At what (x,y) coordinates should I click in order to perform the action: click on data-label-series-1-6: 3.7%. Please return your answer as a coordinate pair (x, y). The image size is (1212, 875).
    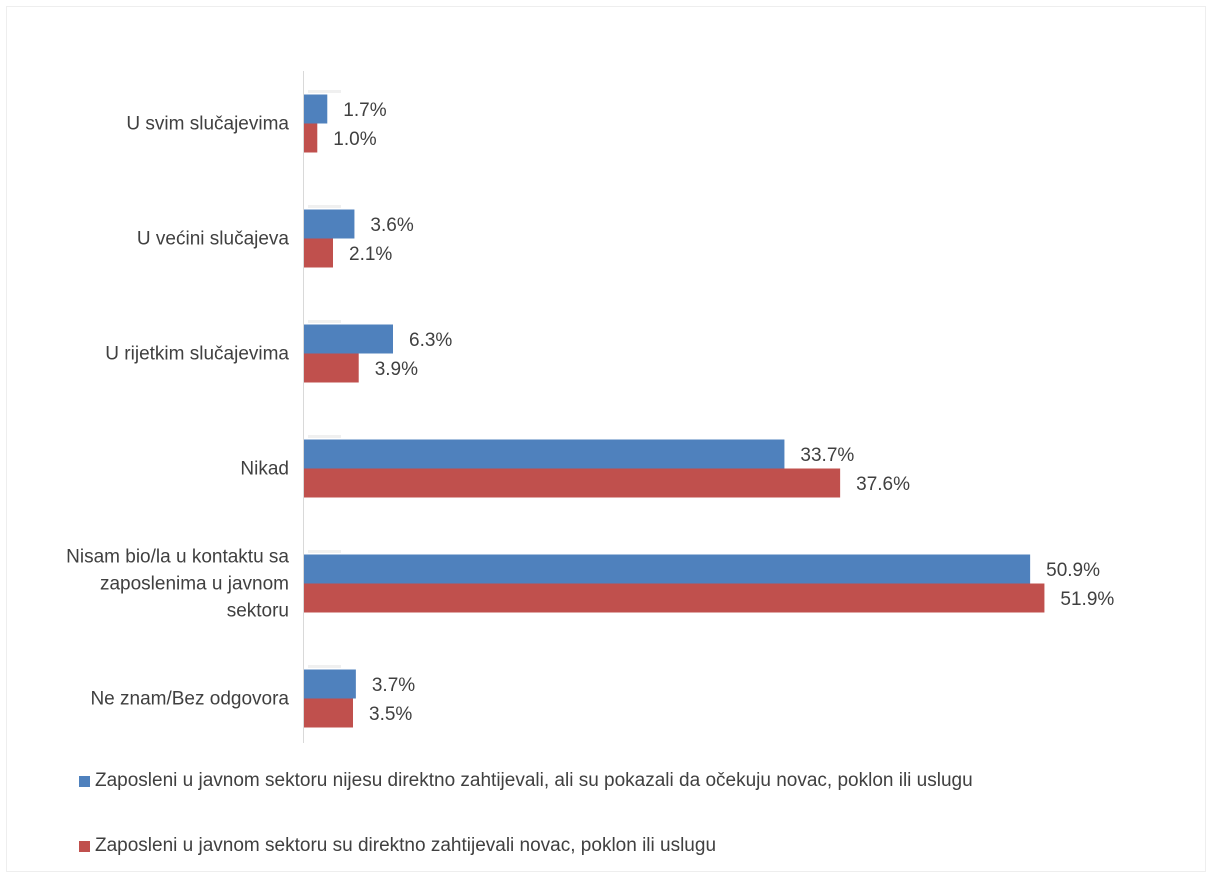
    Looking at the image, I should click on (393, 685).